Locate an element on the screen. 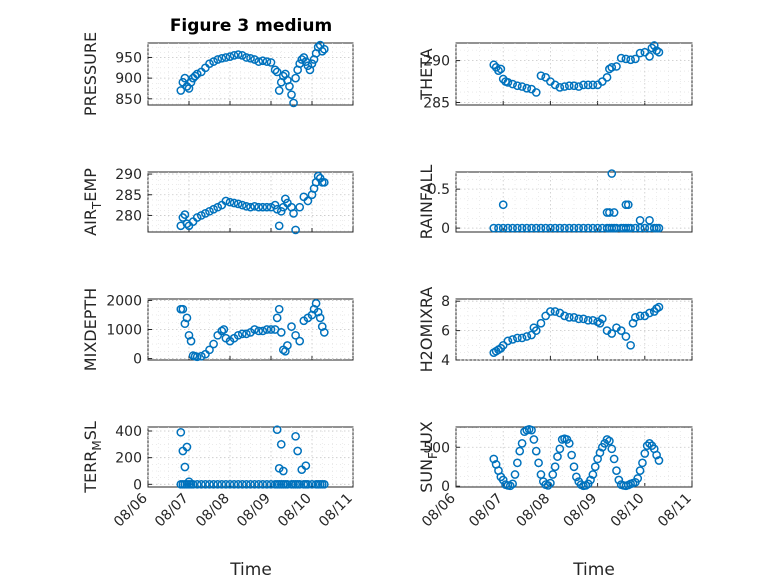  y-tick-label: 4 is located at coordinates (445, 361).